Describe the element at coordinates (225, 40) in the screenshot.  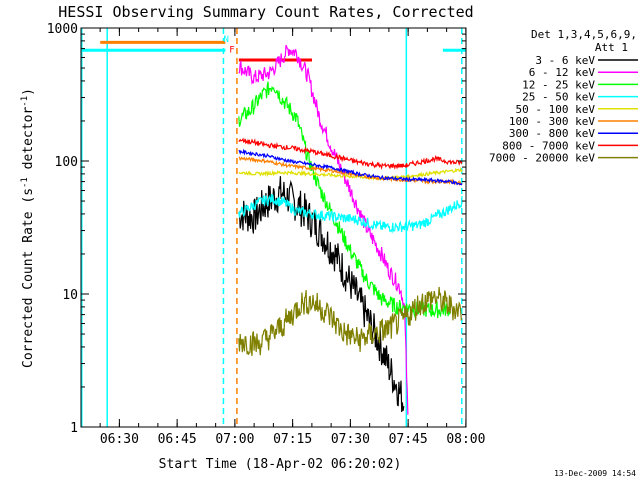
I see `flag-label: N` at that location.